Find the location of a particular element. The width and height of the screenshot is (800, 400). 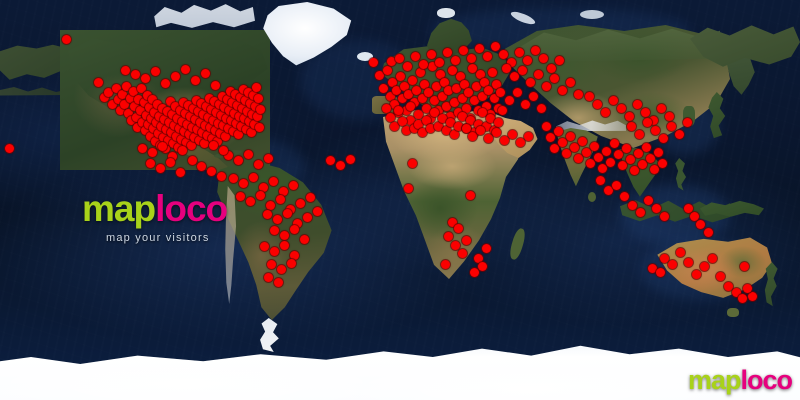

land-new-guinea is located at coordinates (732, 208).